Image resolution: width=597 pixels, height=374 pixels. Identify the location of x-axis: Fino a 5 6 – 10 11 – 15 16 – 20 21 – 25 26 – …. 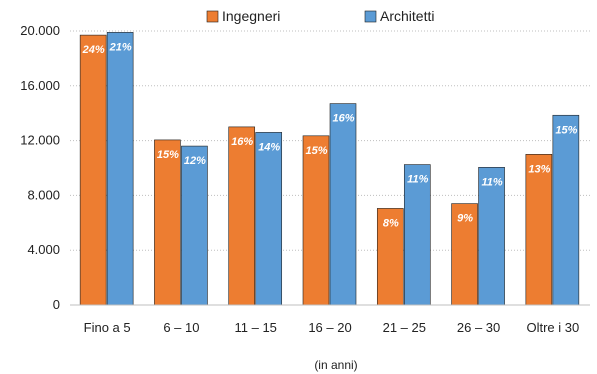
(330, 319).